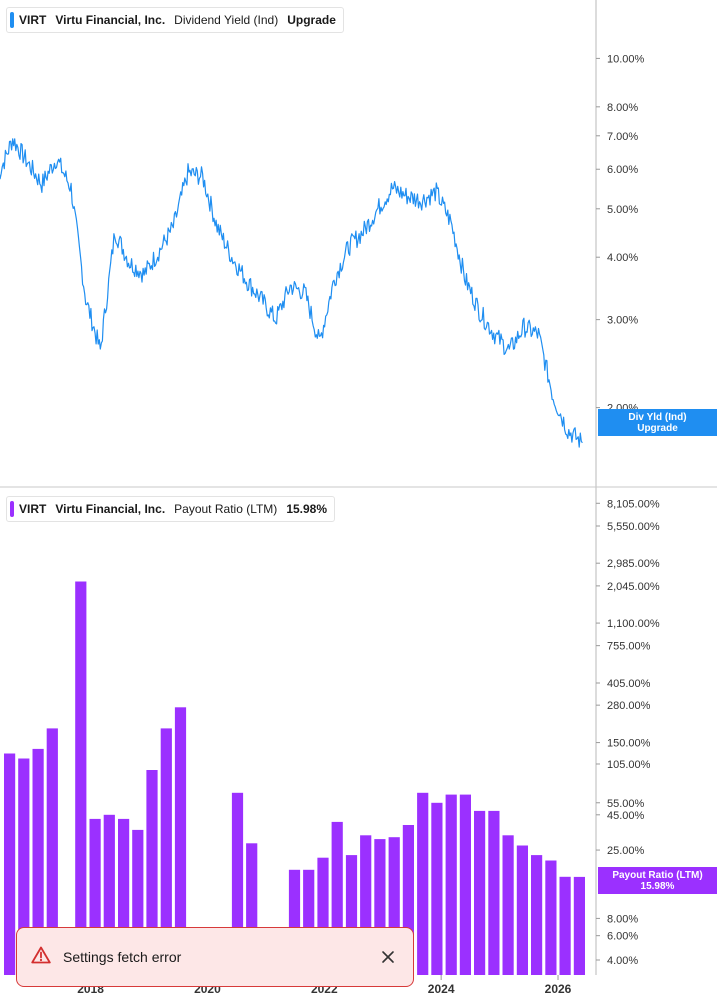 The width and height of the screenshot is (717, 1005). I want to click on y-tick-label: 1,100.00%, so click(633, 624).